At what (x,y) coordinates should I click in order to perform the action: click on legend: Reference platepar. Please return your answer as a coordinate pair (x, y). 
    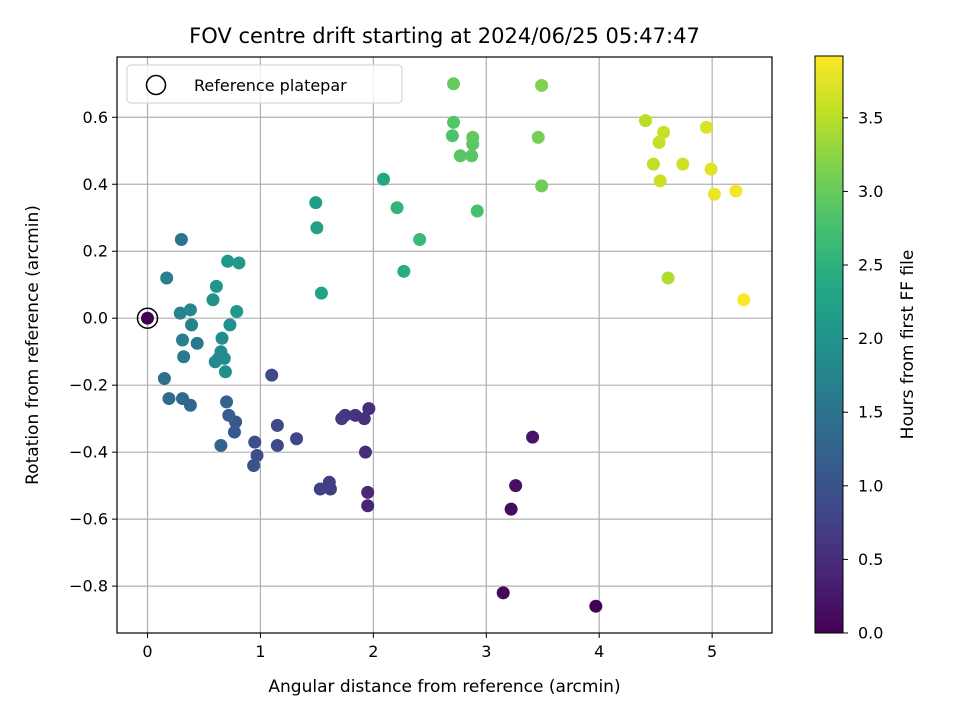
    Looking at the image, I should click on (264, 84).